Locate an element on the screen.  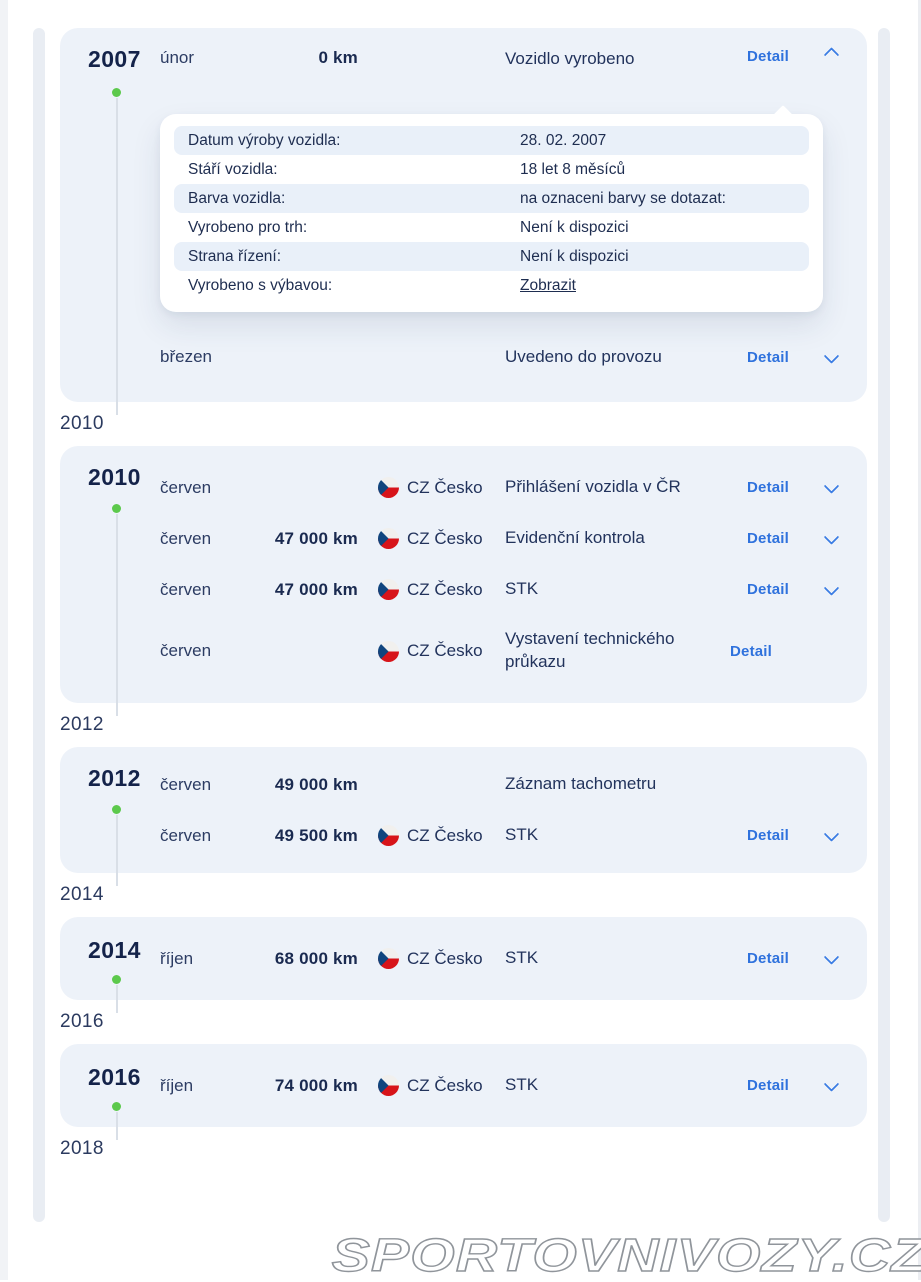
year-card-2014: 2014 říjen 68 000 km CZ Česko STK Detail is located at coordinates (463, 958).